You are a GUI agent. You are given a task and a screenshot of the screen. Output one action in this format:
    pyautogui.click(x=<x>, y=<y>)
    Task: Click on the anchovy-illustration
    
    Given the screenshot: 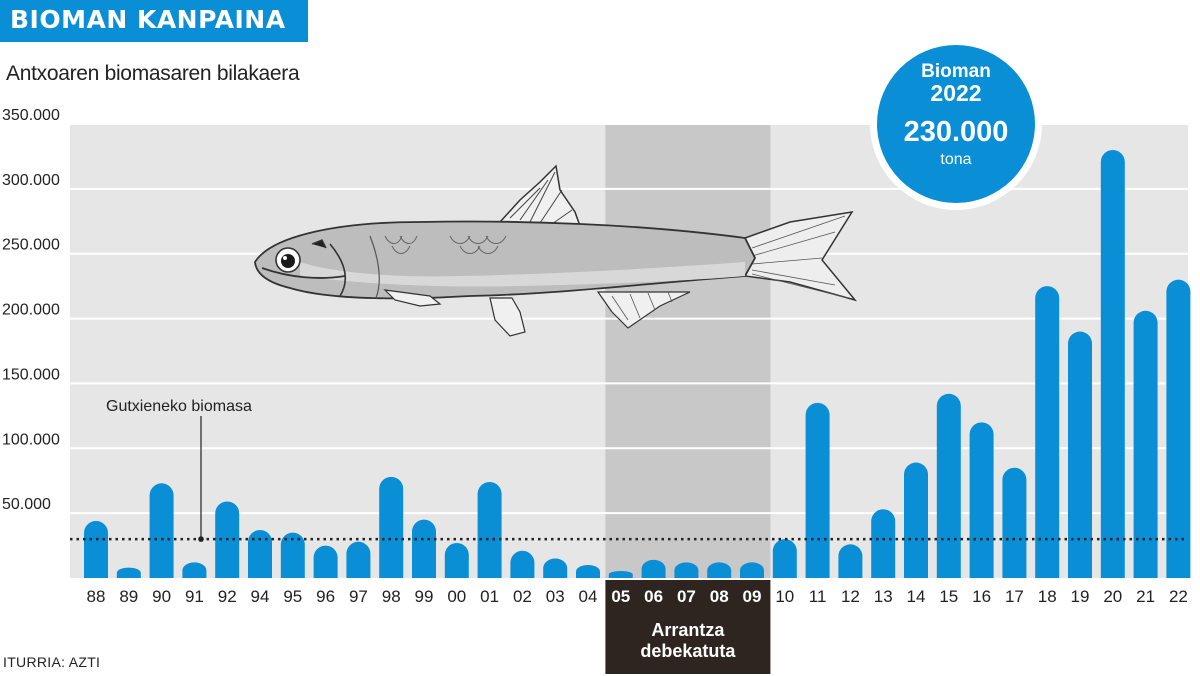 What is the action you would take?
    pyautogui.click(x=556, y=250)
    